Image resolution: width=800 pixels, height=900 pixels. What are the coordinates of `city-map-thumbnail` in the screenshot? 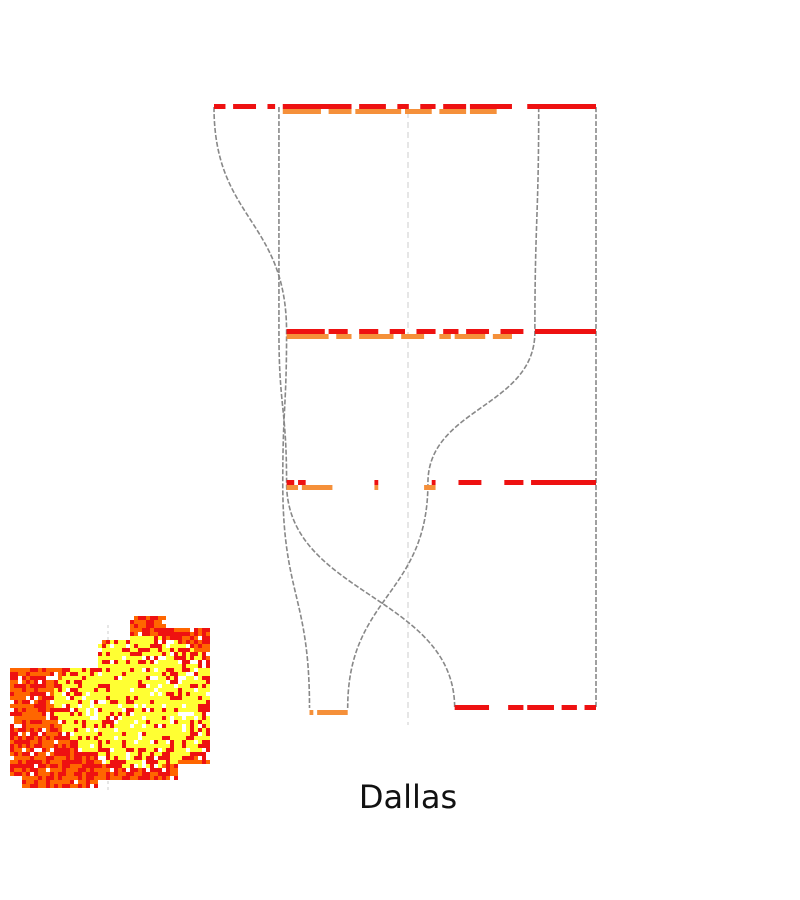 It's located at (110, 703).